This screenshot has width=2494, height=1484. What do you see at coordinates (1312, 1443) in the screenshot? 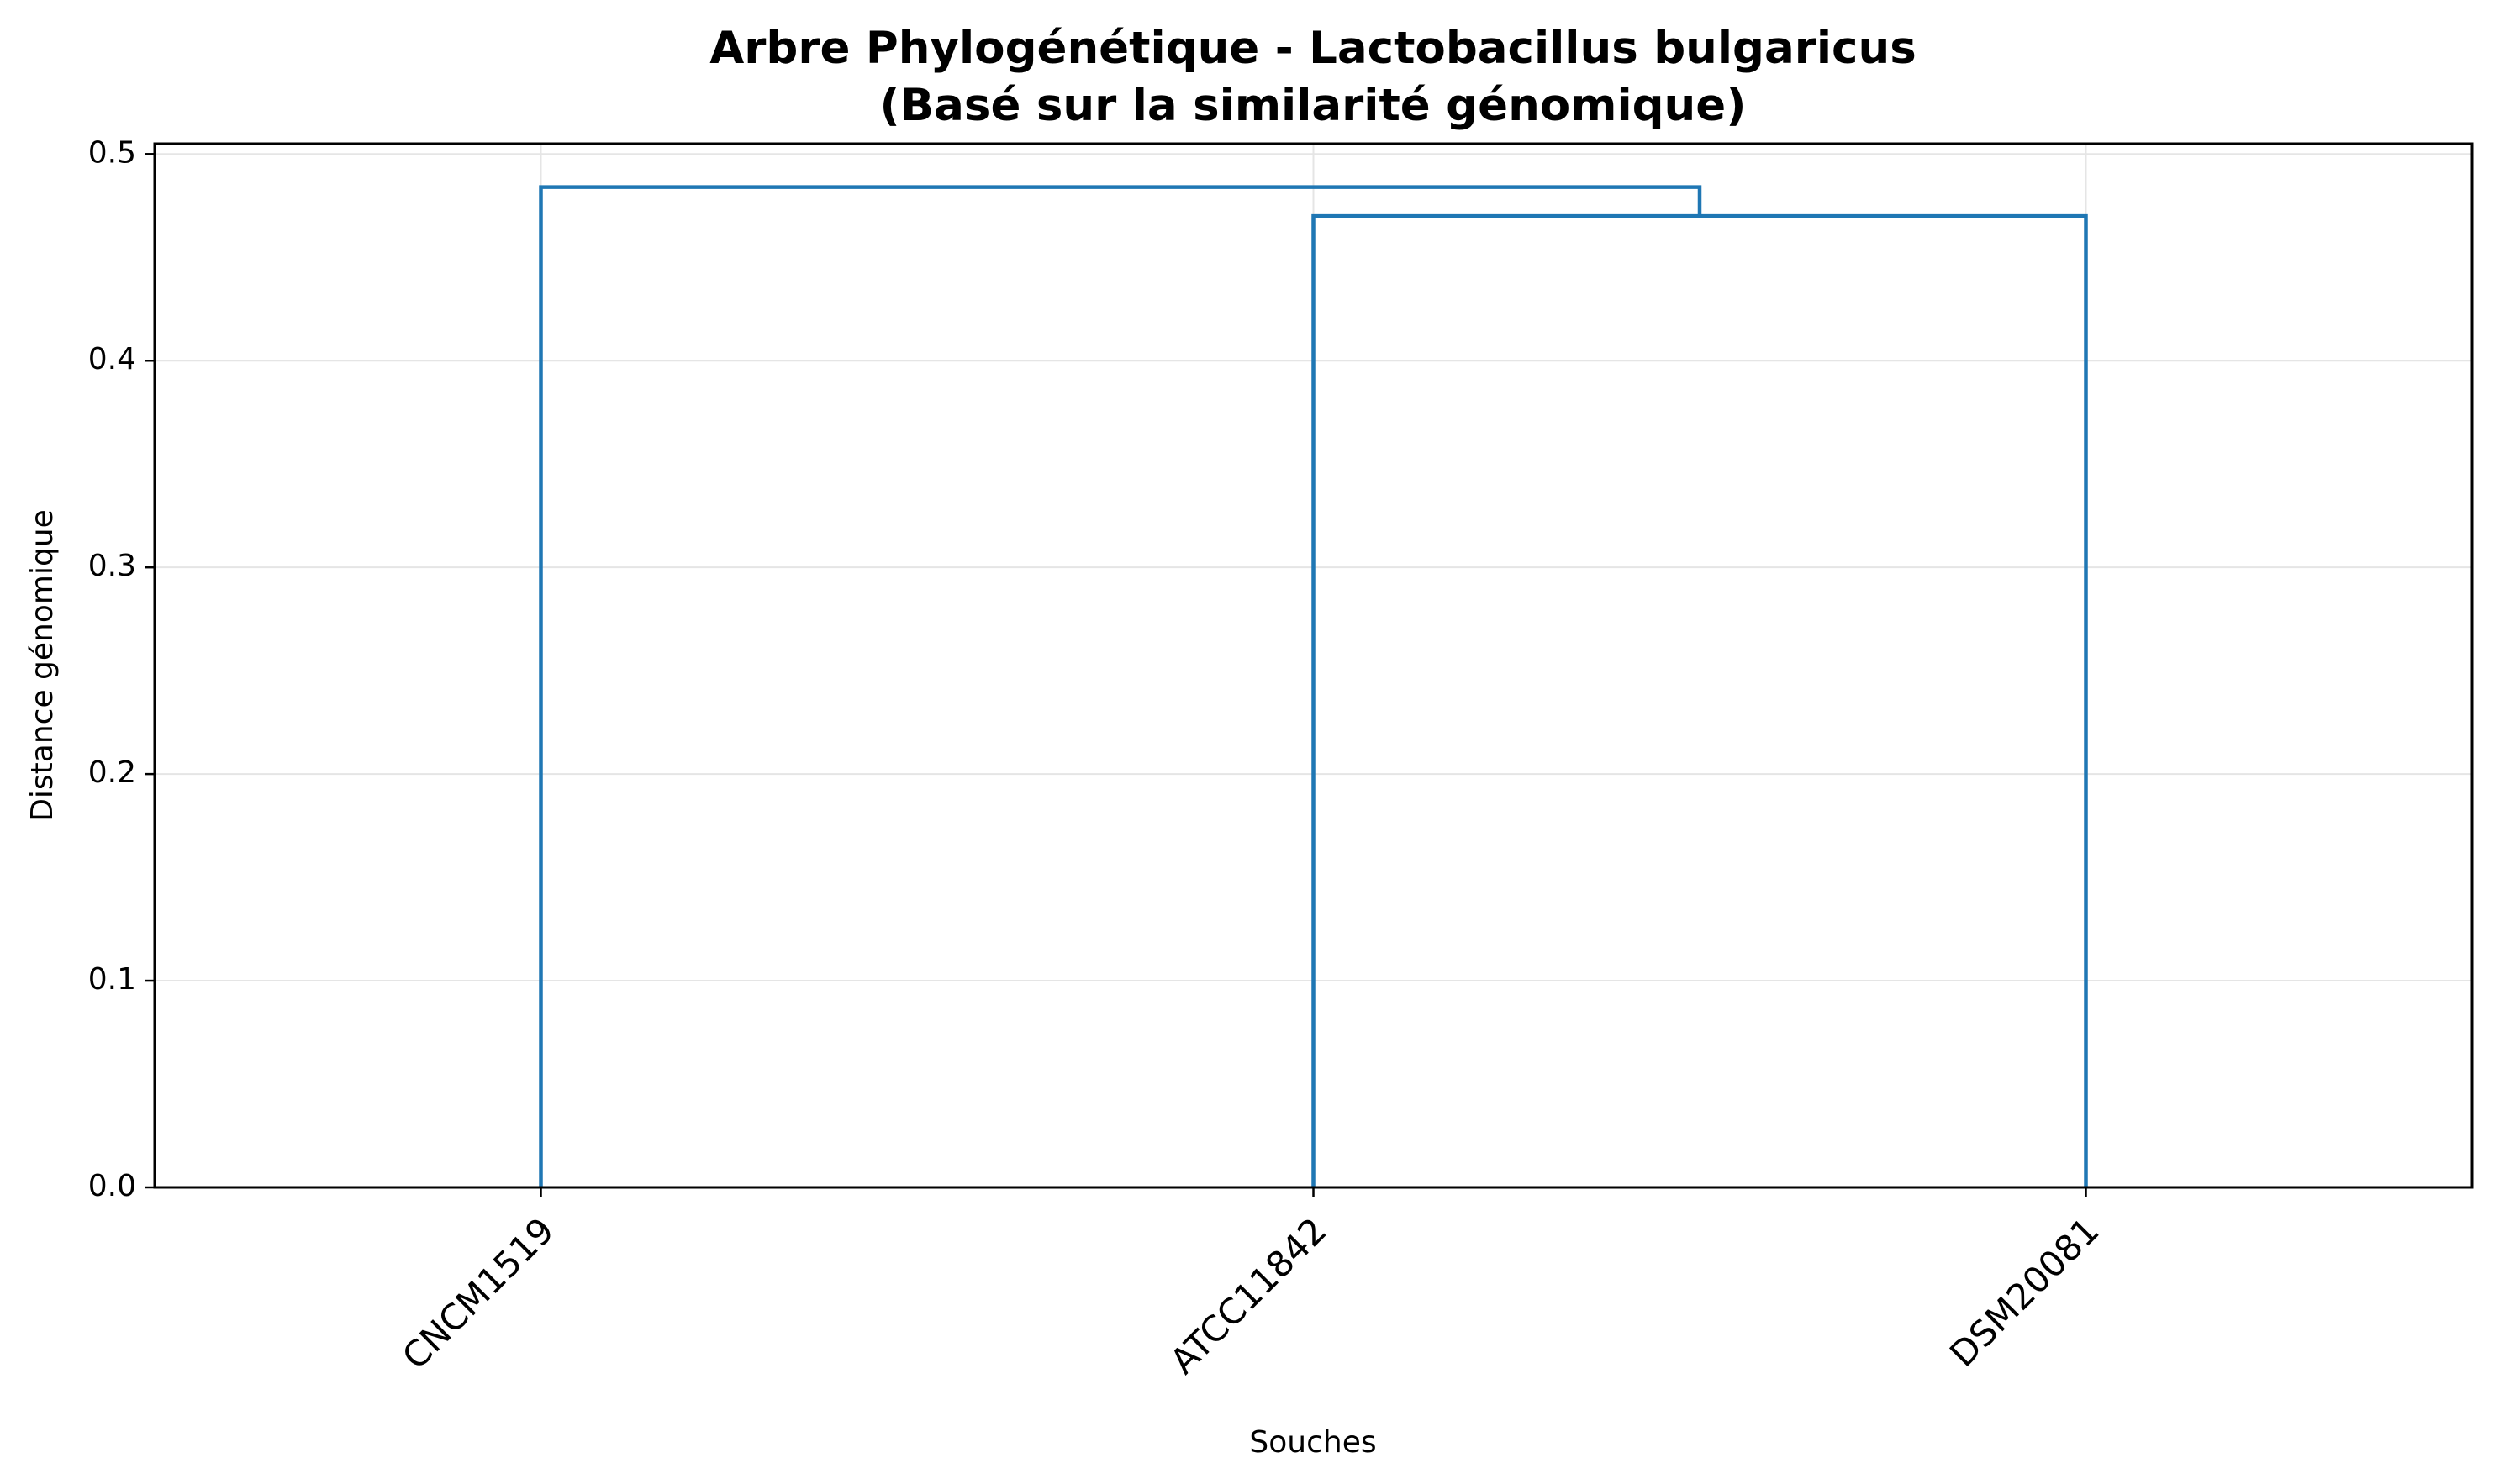
I see `x-axis-label: Souches` at bounding box center [1312, 1443].